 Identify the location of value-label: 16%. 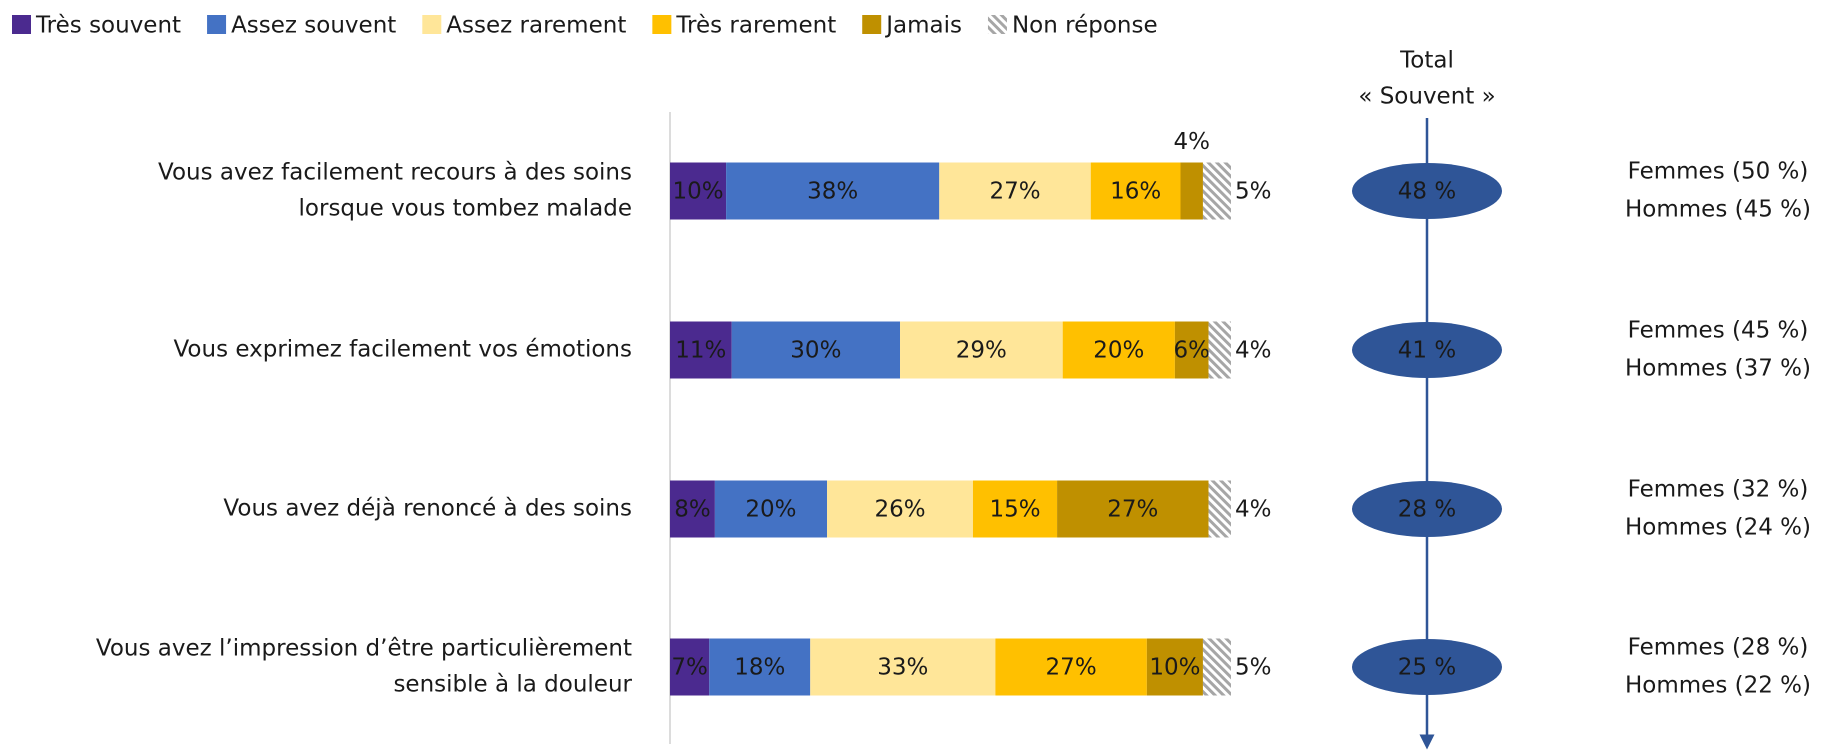
(1135, 192).